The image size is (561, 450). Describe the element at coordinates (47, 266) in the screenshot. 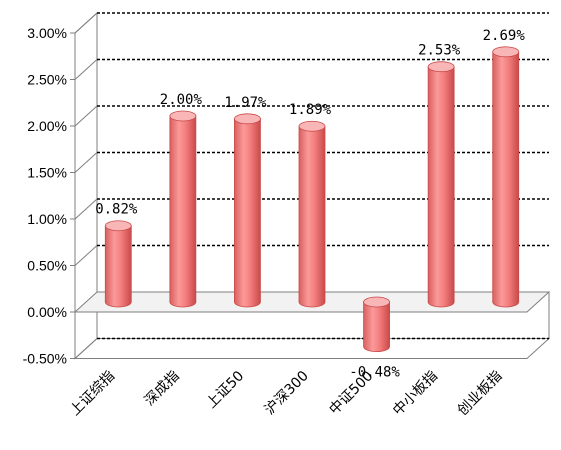

I see `y-tick-label: 0.50%` at that location.